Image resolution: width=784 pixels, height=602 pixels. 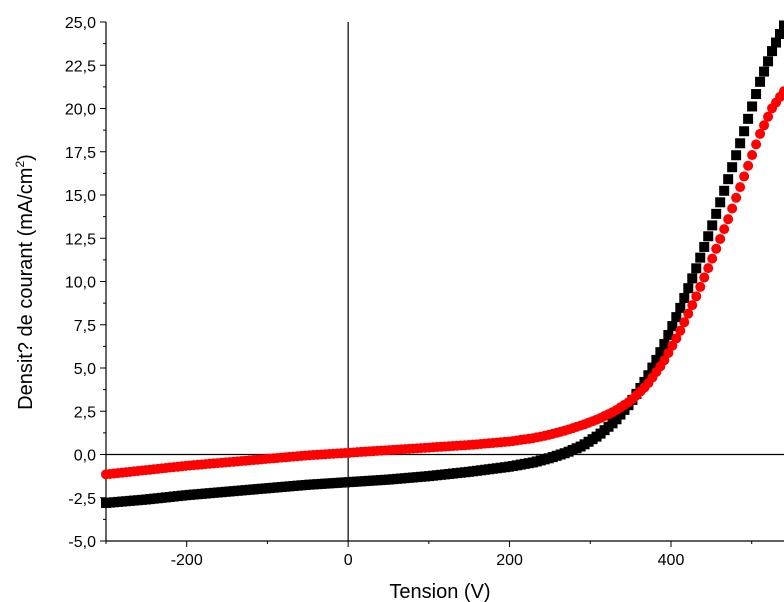 I want to click on y-axis-title-sup: 2, so click(x=20, y=164).